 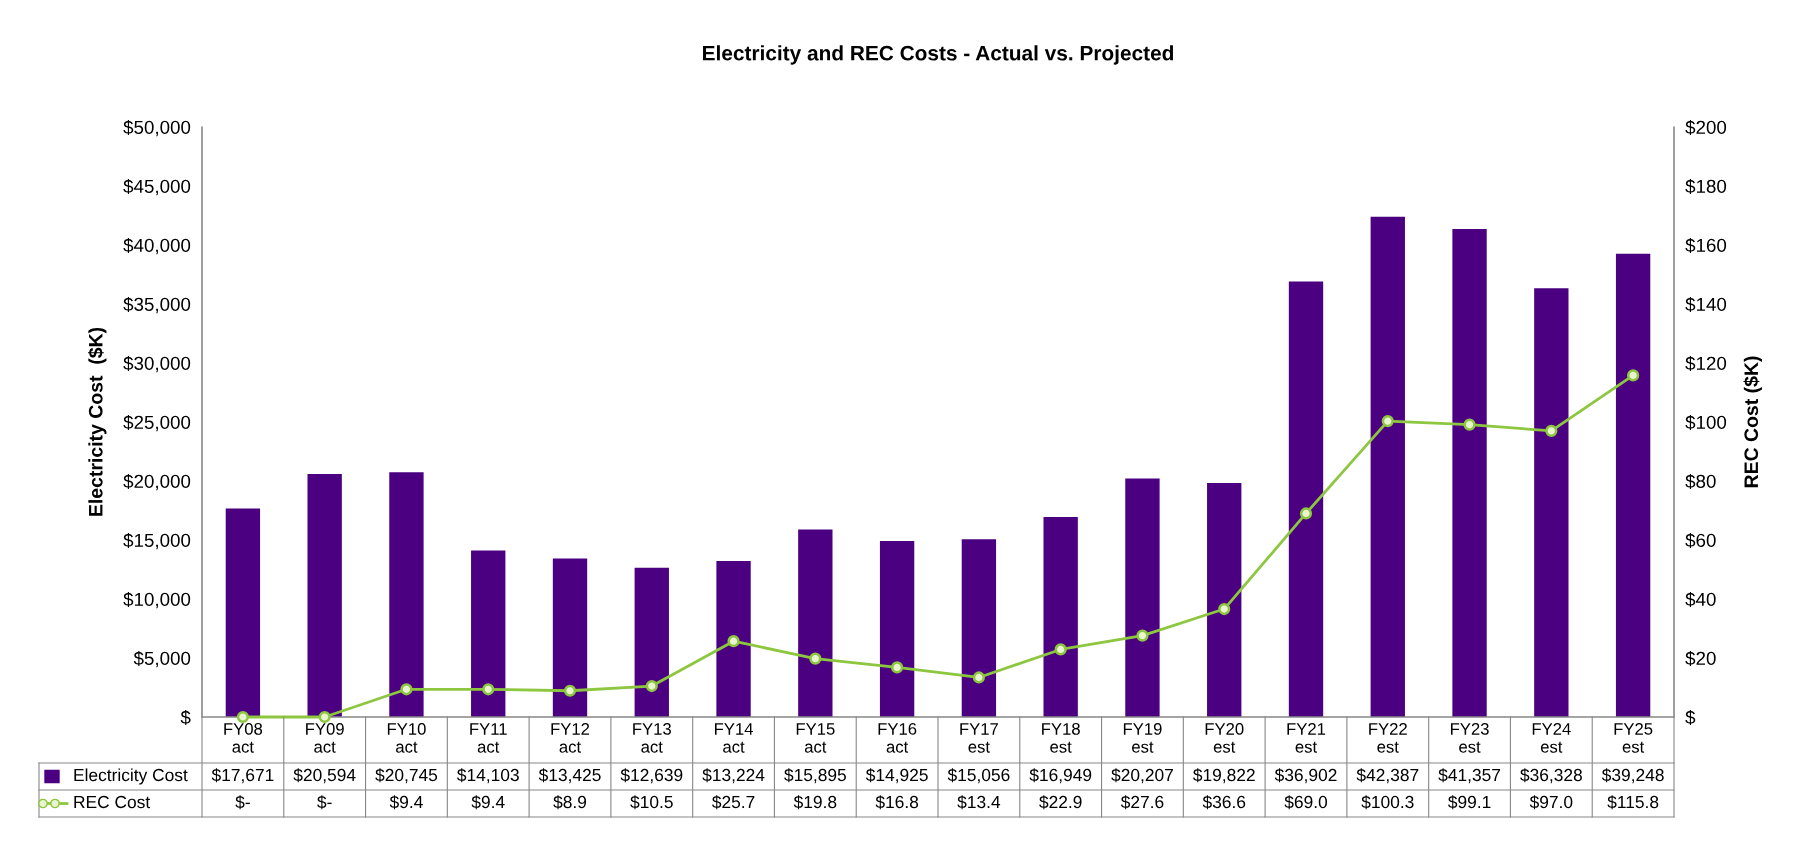 What do you see at coordinates (488, 776) in the screenshot?
I see `data-label: $14,103` at bounding box center [488, 776].